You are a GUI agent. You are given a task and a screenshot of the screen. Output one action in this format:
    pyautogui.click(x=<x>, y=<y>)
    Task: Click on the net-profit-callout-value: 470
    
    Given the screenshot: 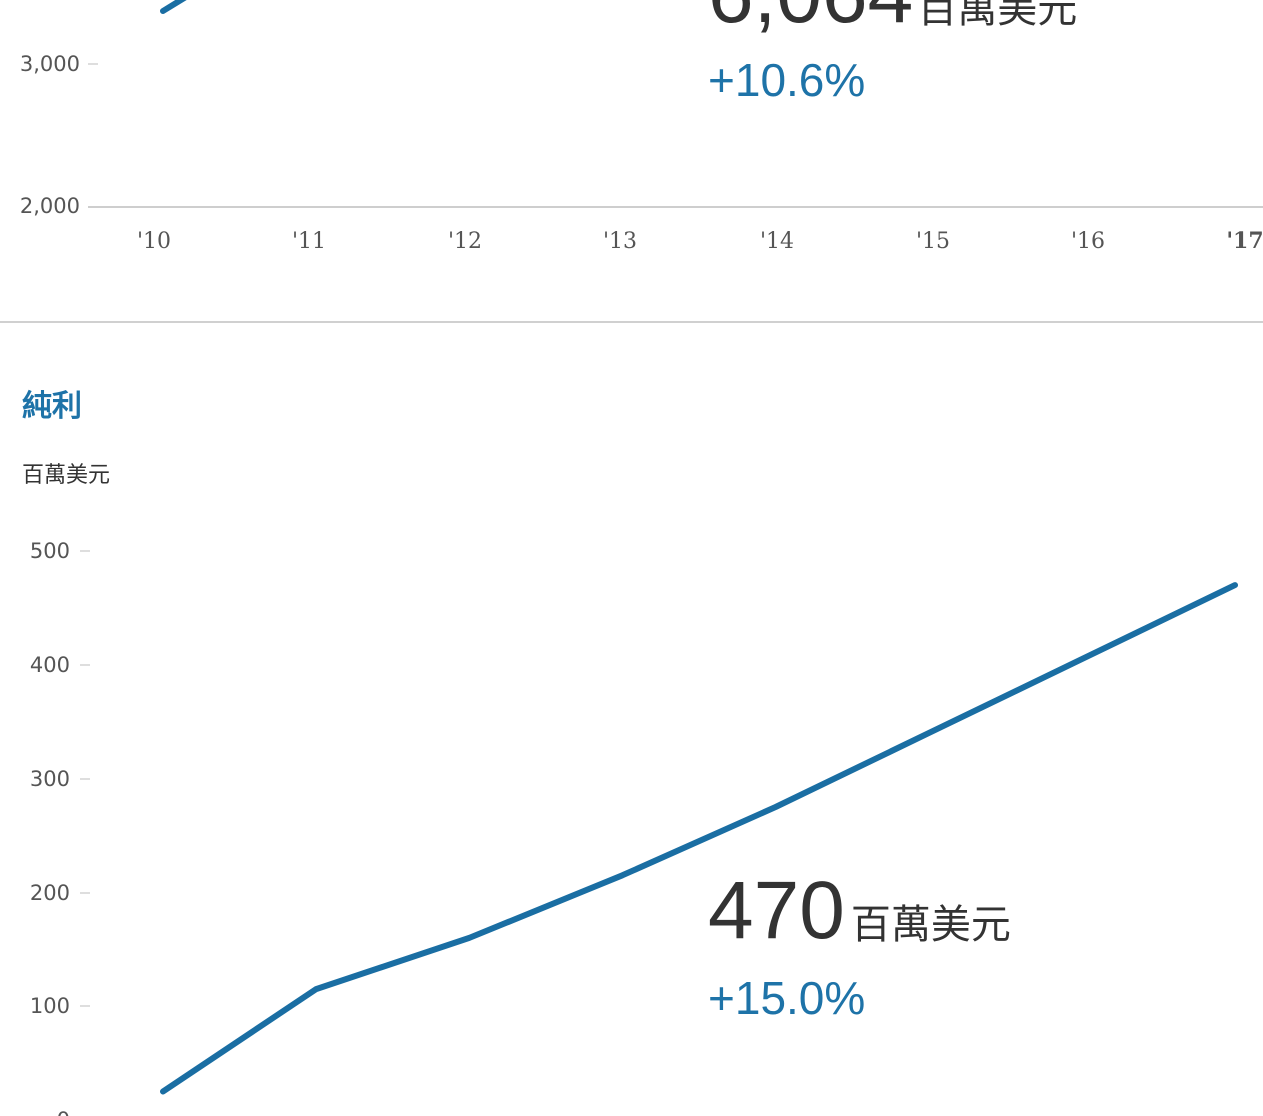 What is the action you would take?
    pyautogui.click(x=776, y=910)
    